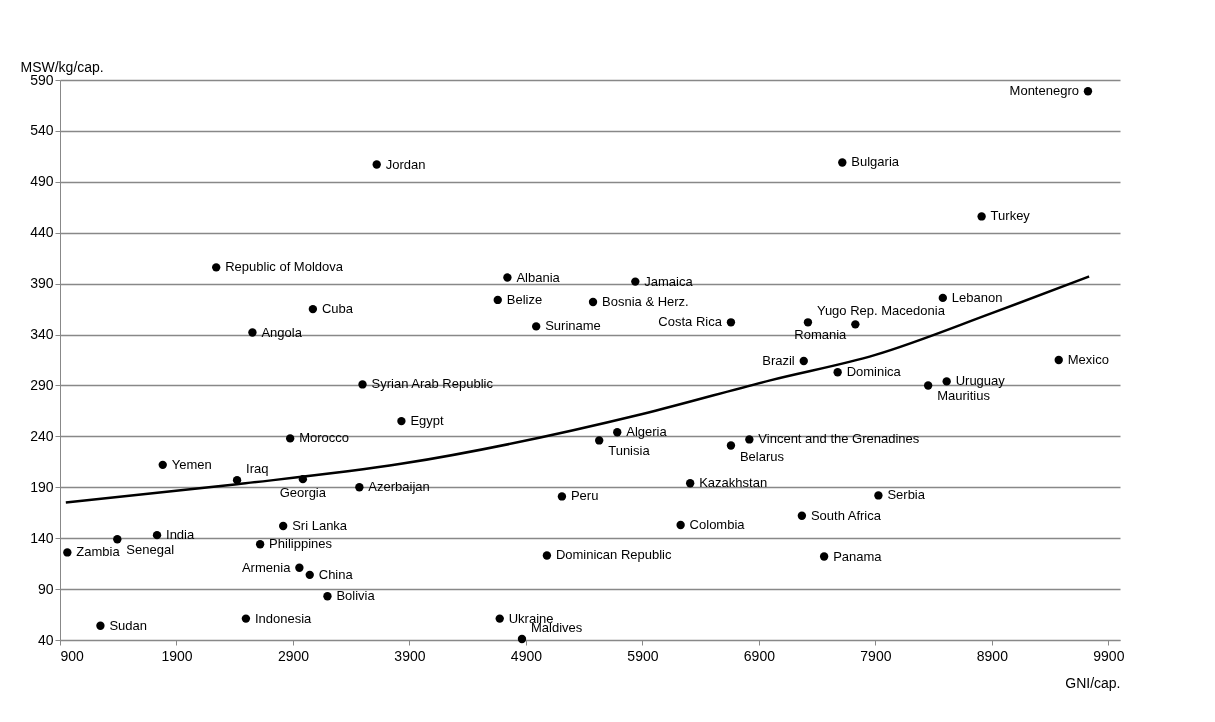 The width and height of the screenshot is (1215, 722). Describe the element at coordinates (42, 181) in the screenshot. I see `y-tick-label: 490` at that location.